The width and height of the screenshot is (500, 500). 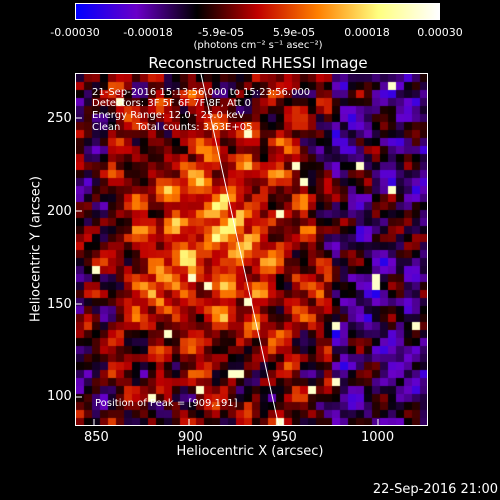 I want to click on y-tick-label: 150, so click(x=59, y=304).